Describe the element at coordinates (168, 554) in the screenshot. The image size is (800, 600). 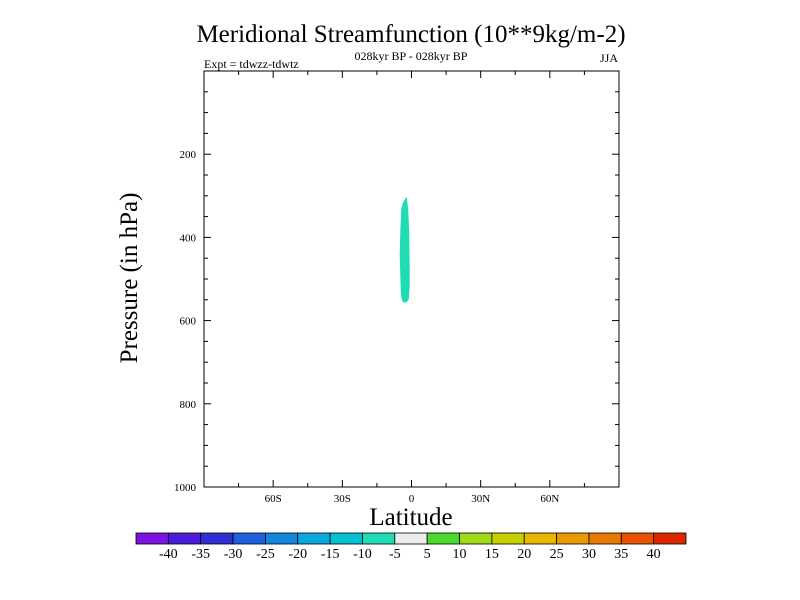
I see `colorbar-label: -40` at that location.